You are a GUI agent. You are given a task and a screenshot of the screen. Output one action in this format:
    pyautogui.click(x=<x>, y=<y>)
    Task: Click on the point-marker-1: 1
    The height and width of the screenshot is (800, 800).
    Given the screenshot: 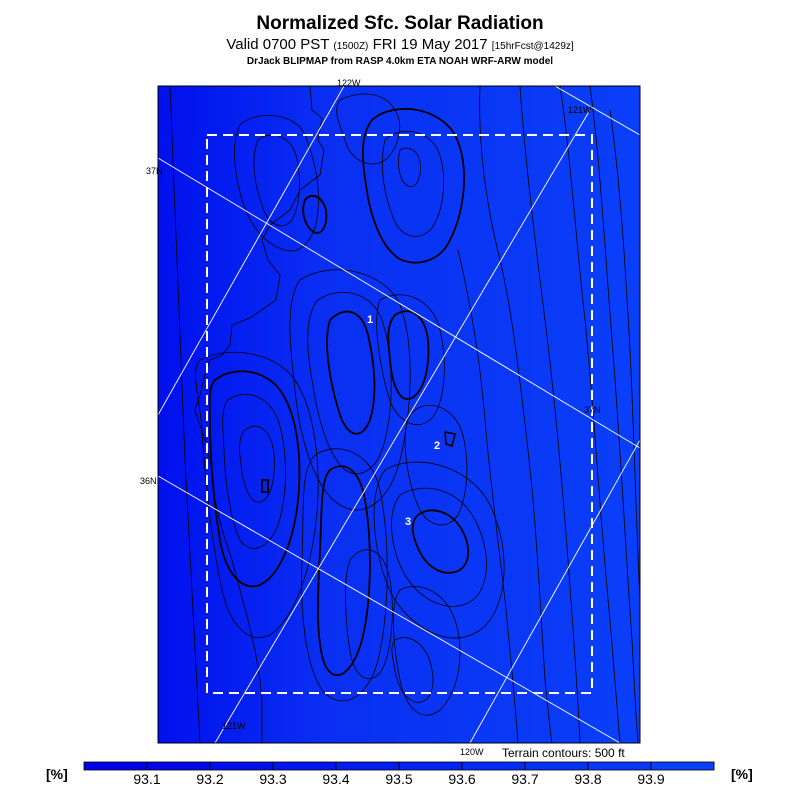 What is the action you would take?
    pyautogui.click(x=370, y=320)
    